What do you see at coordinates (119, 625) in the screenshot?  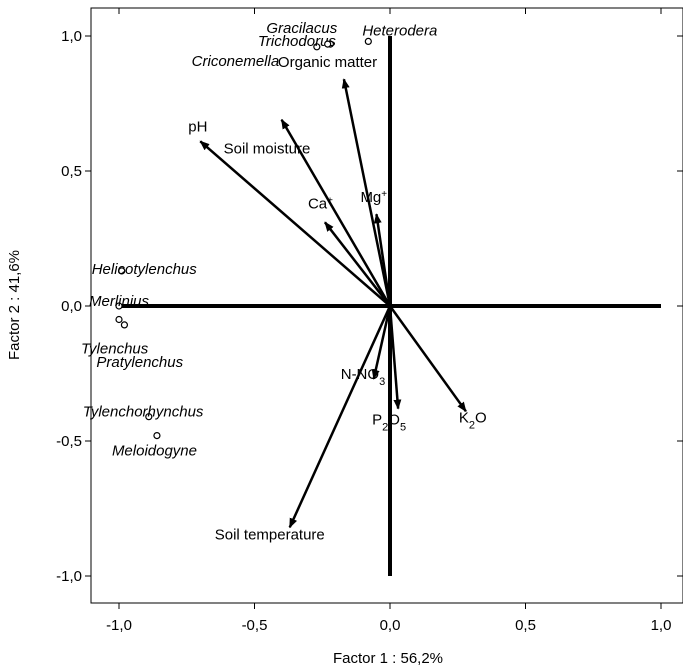 I see `x-tick-label: -1,0` at bounding box center [119, 625].